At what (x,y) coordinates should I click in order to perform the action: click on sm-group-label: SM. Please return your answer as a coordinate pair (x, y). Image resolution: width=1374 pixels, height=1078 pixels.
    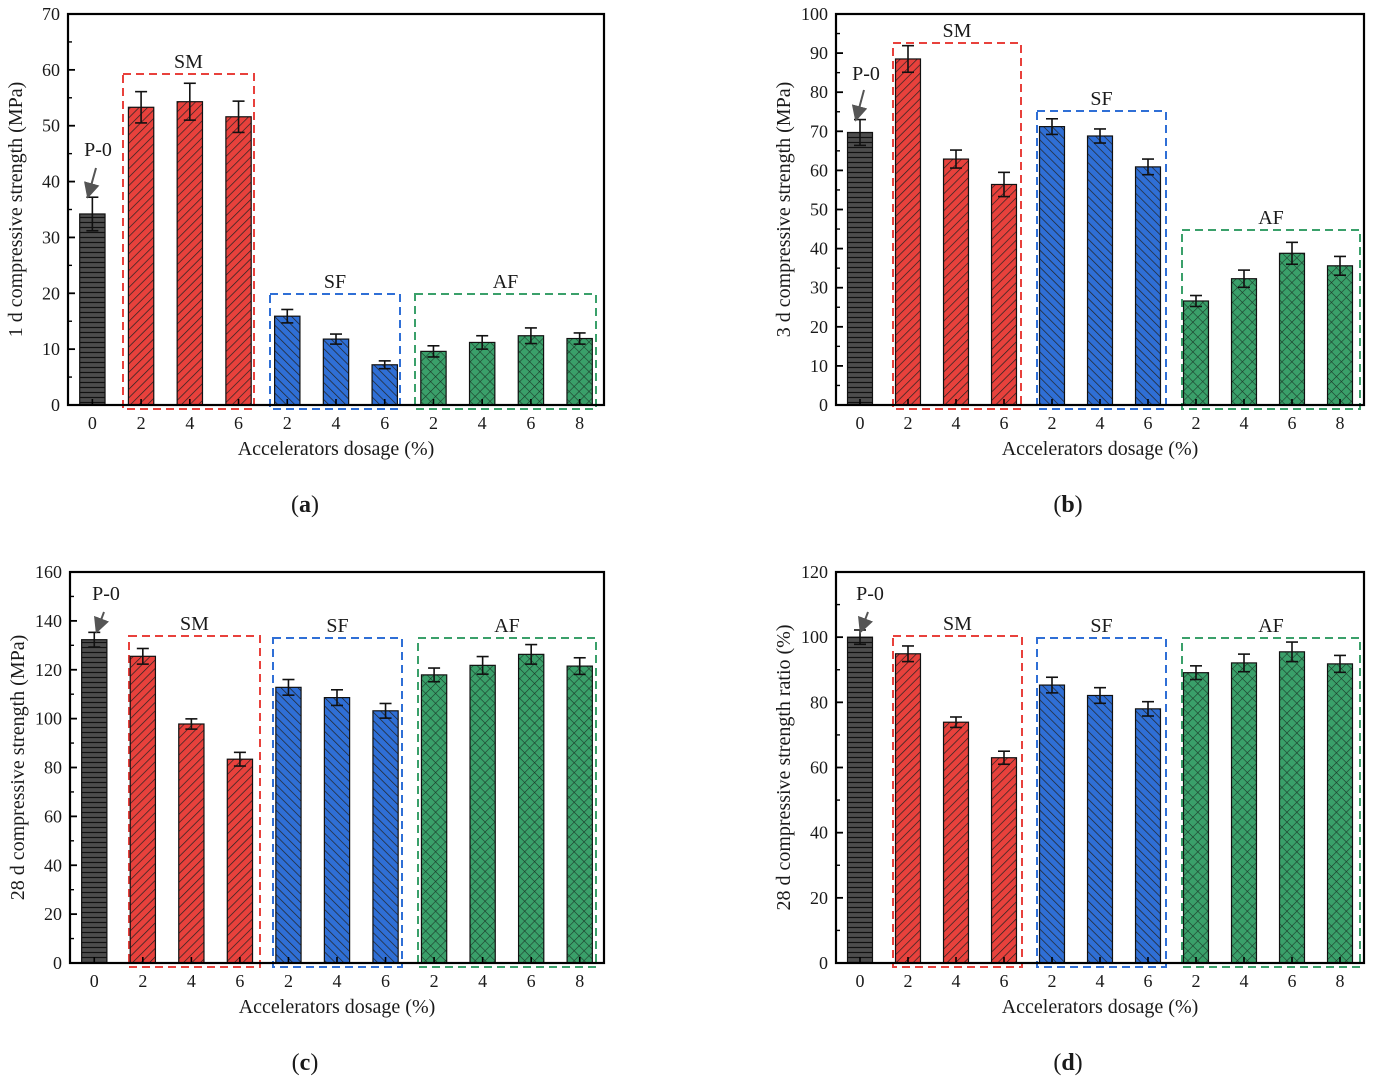
    Looking at the image, I should click on (957, 624).